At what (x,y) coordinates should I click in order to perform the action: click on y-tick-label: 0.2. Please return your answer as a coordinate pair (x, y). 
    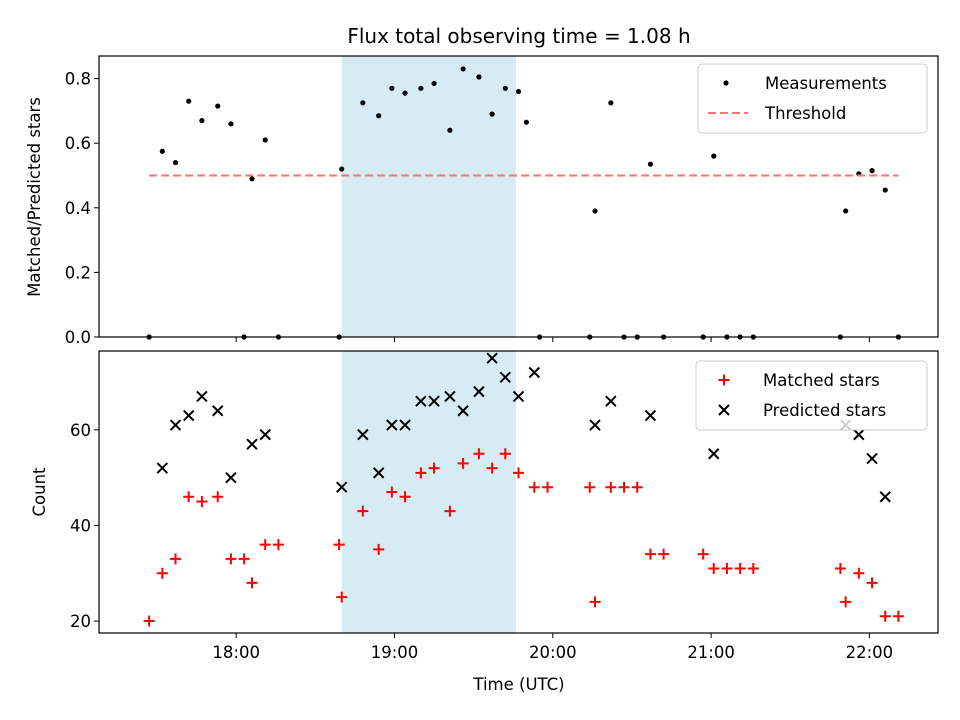
    Looking at the image, I should click on (78, 272).